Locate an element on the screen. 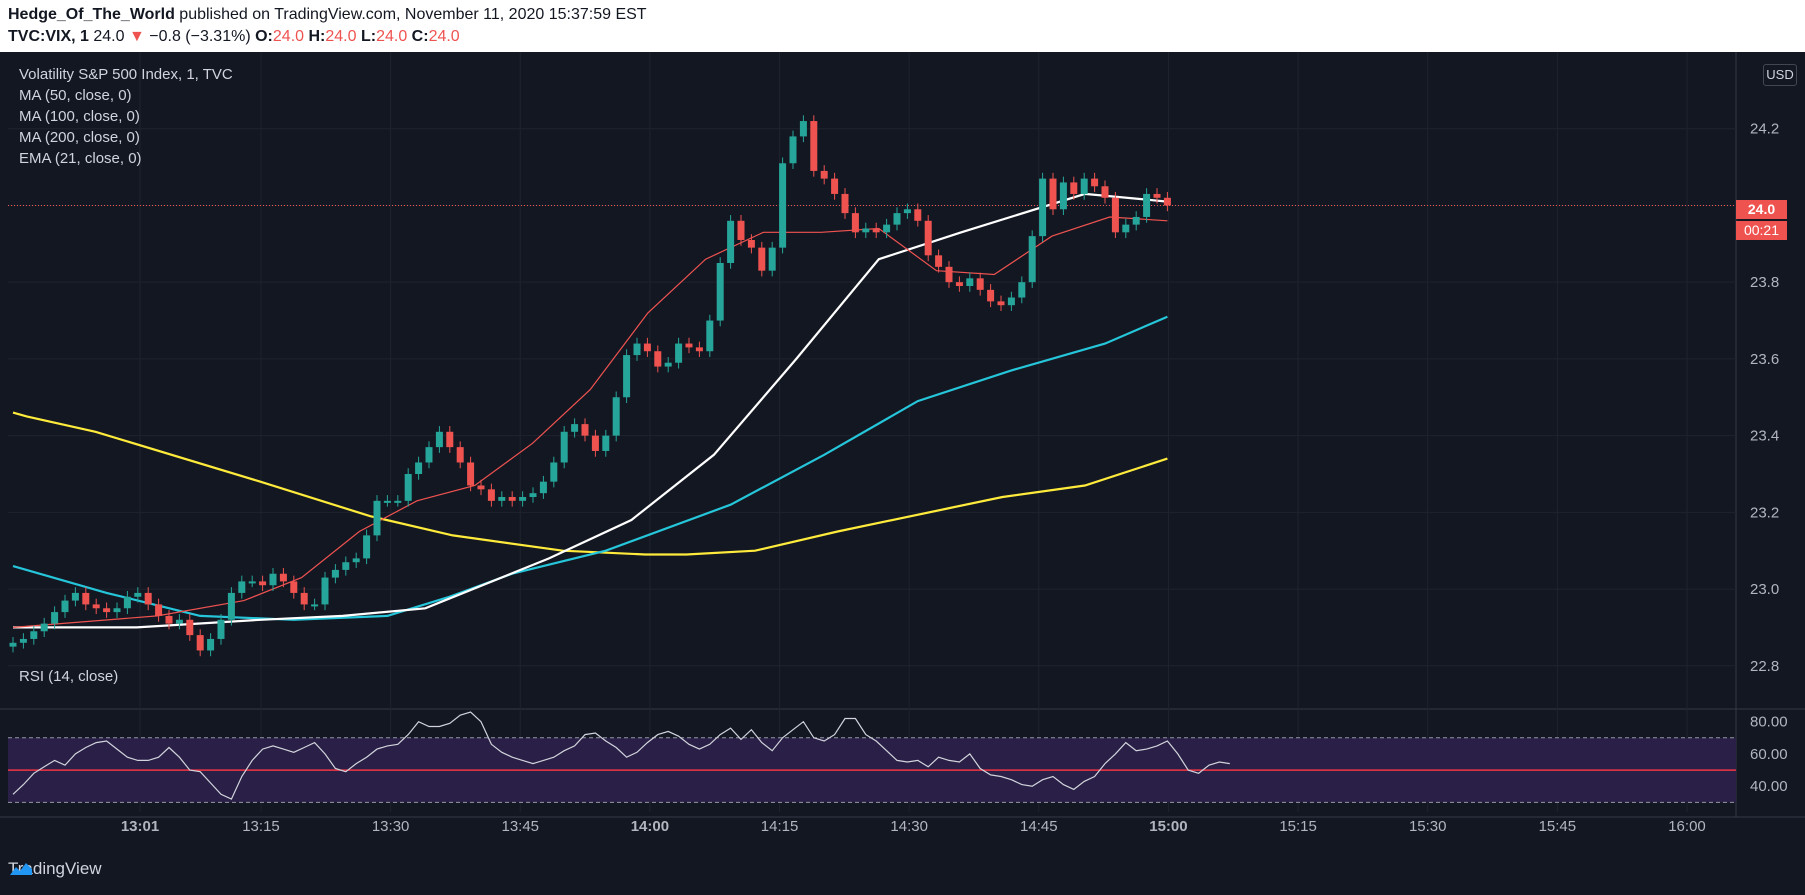 The image size is (1805, 895). legend-series: Volatility S&P 500 Index, 1, TVC is located at coordinates (126, 74).